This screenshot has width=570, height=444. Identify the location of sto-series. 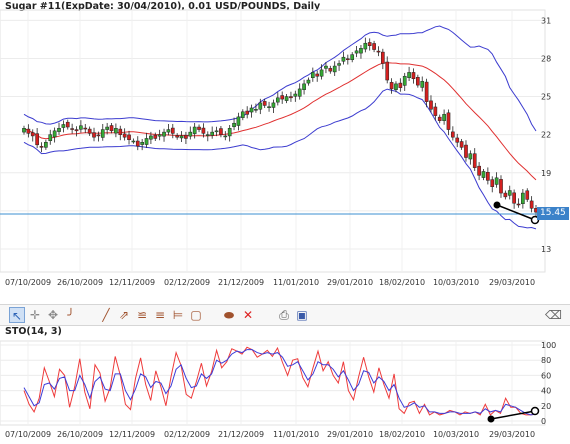
(280, 381).